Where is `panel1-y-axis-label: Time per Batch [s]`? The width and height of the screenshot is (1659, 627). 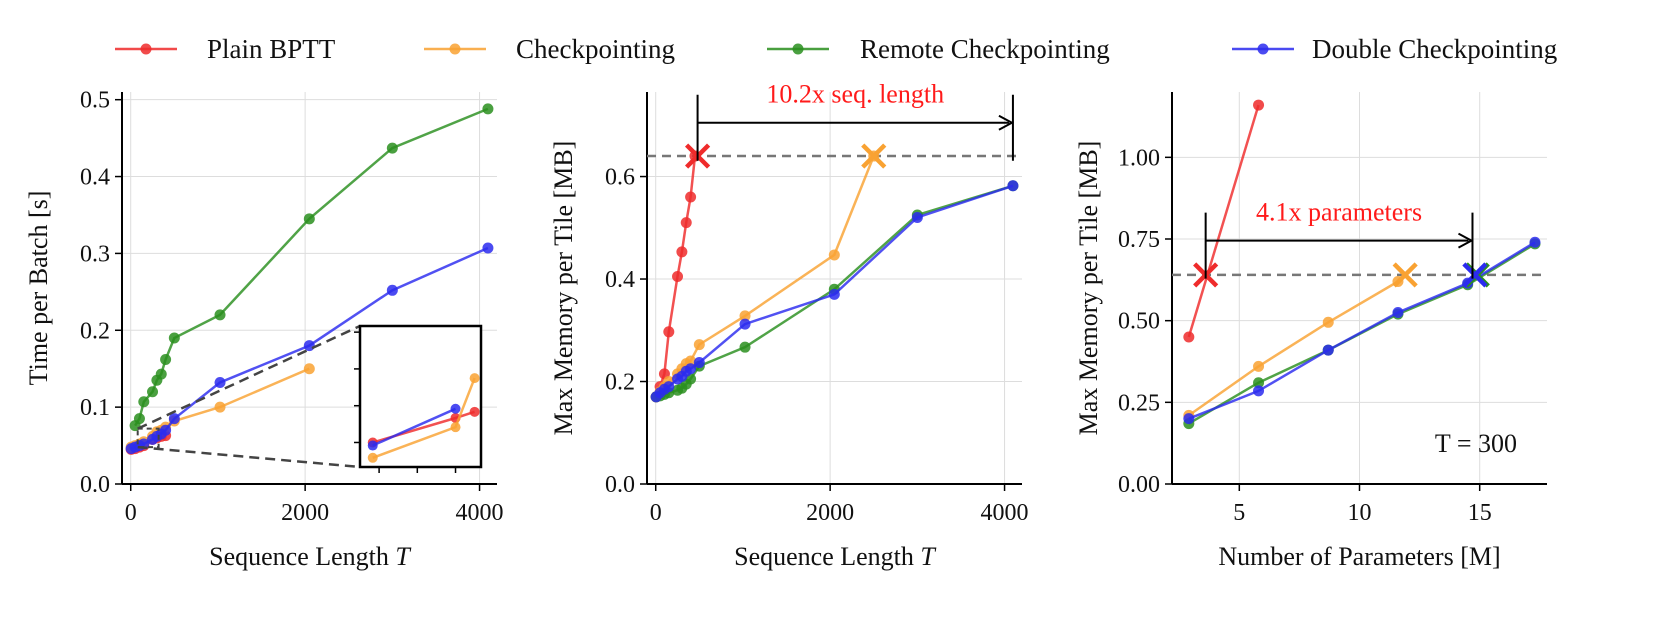 panel1-y-axis-label: Time per Batch [s] is located at coordinates (38, 288).